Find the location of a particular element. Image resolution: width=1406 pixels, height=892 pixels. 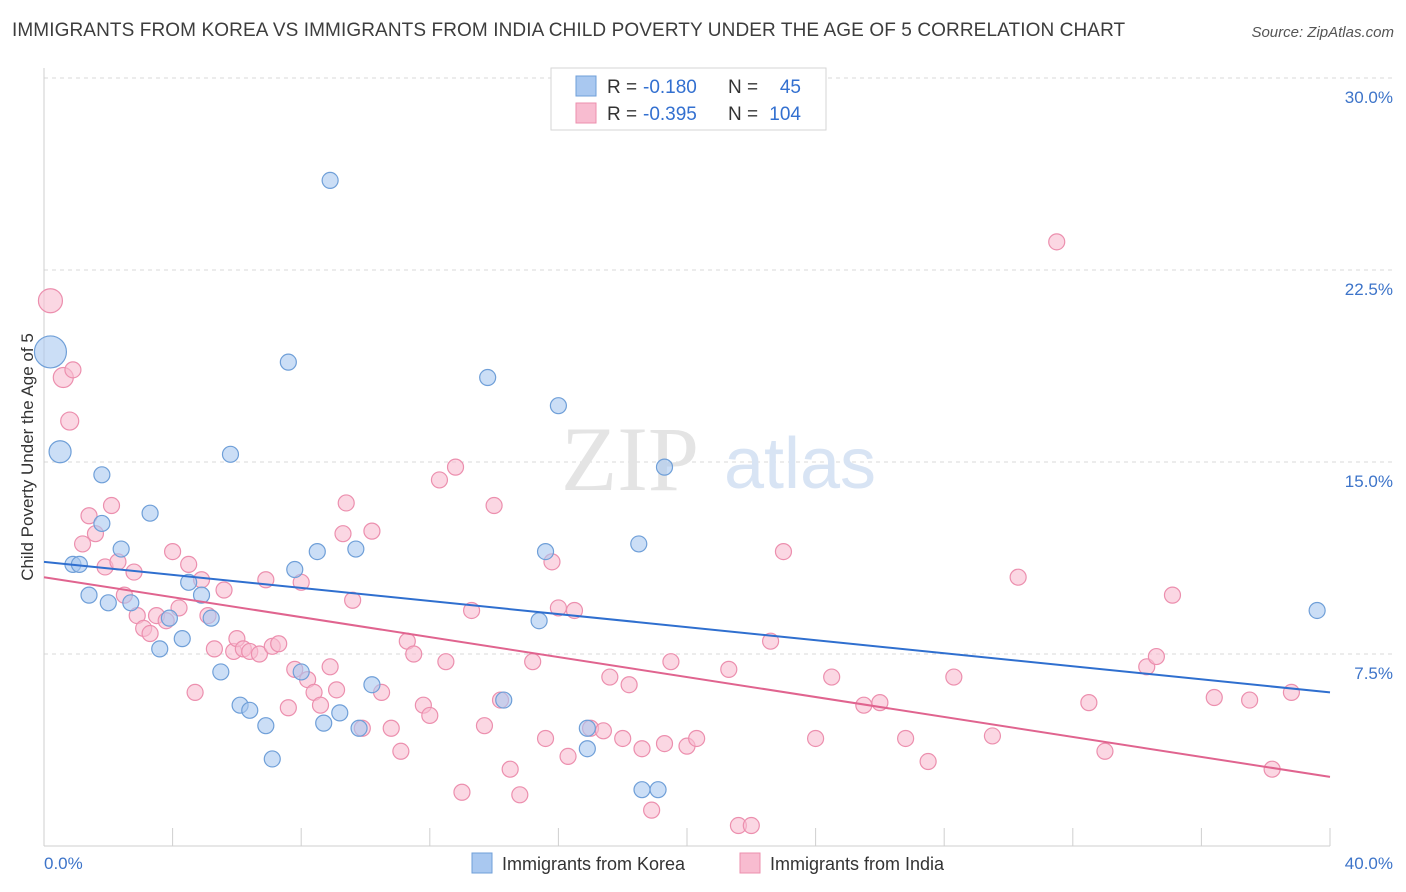

stats-legend-box is located at coordinates (688, 99).